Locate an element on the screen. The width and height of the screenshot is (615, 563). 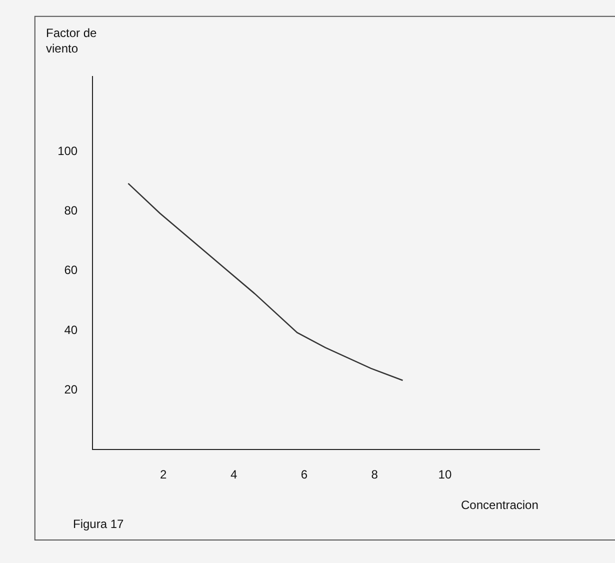
y-tick-label: 80 is located at coordinates (71, 210).